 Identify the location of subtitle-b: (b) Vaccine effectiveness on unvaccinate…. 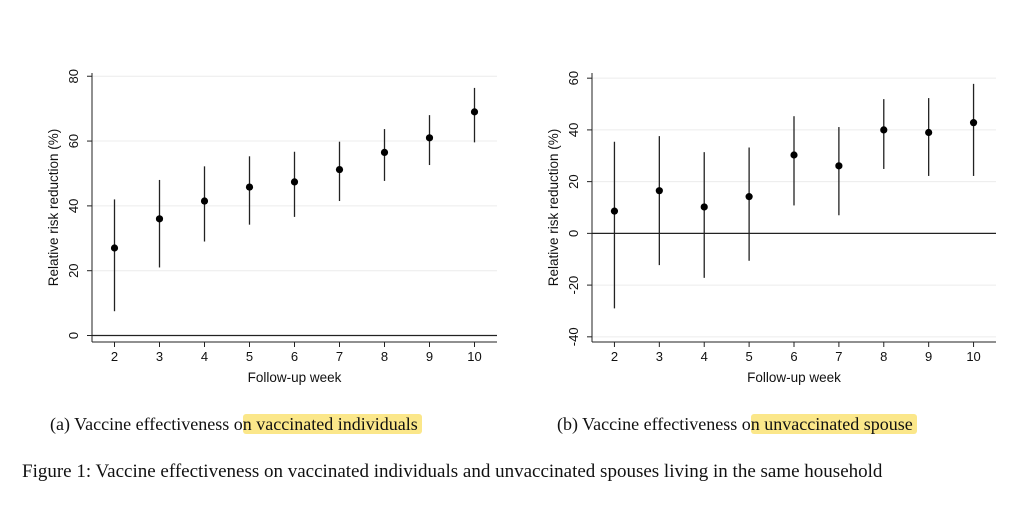
(737, 424).